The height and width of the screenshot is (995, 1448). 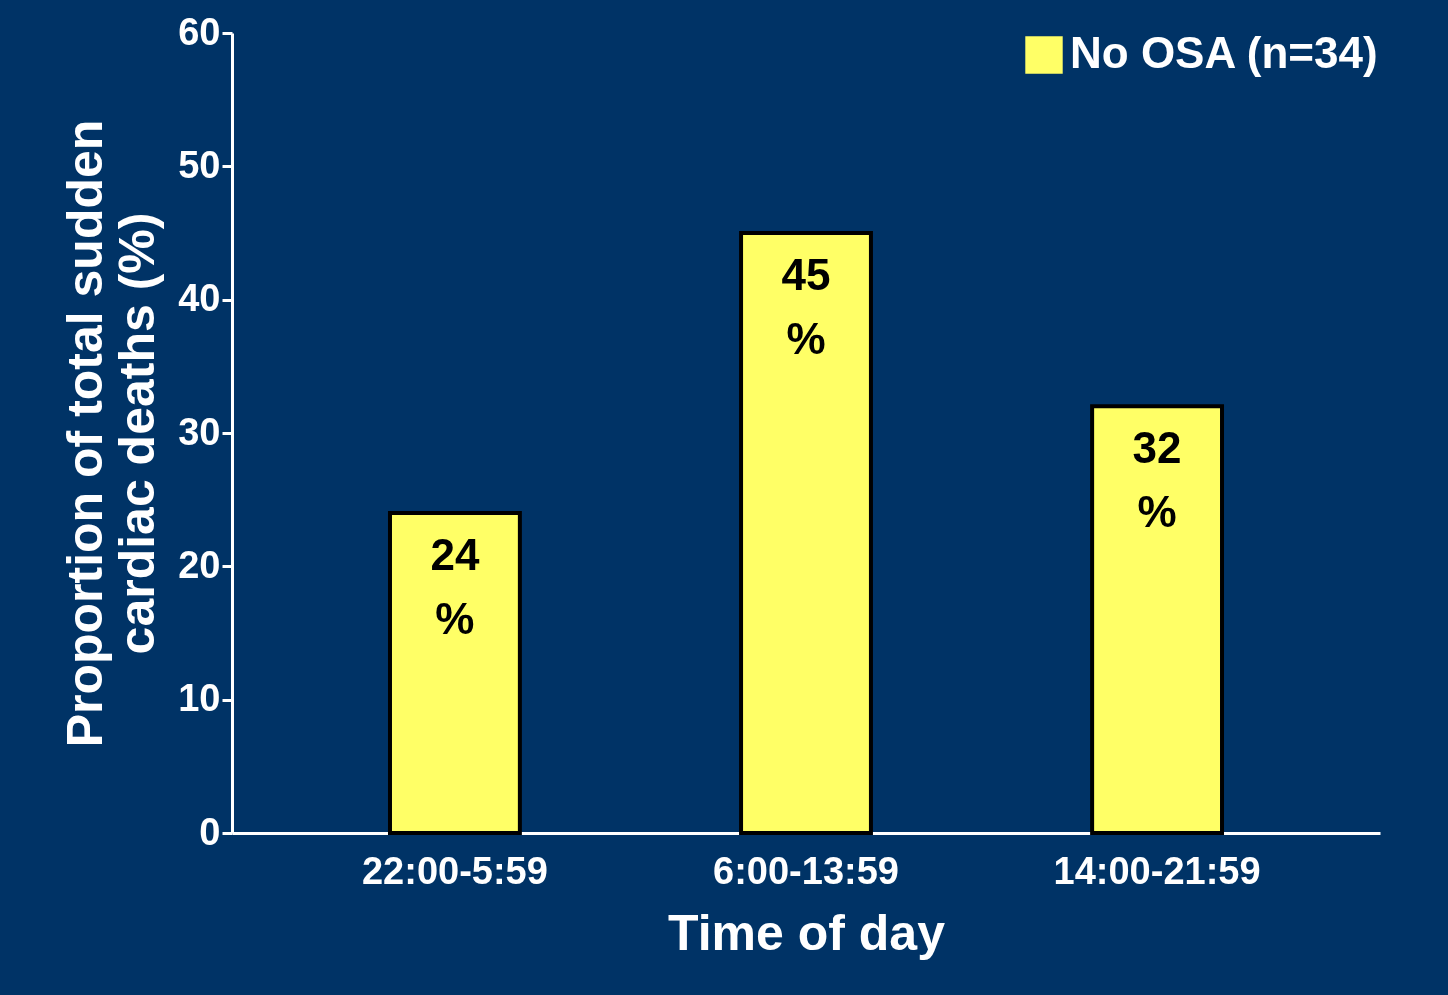 I want to click on data-label: 32 %, so click(x=1157, y=480).